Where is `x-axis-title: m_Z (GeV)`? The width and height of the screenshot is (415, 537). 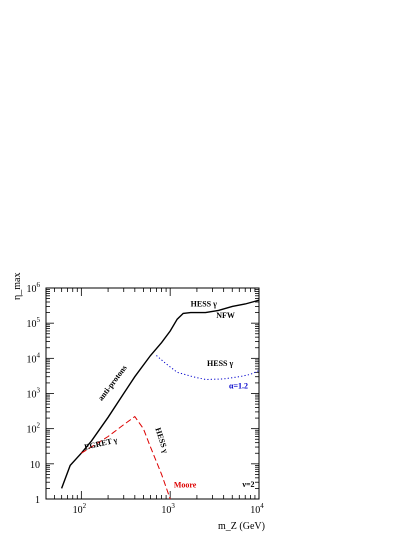
x-axis-title: m_Z (GeV) is located at coordinates (241, 526).